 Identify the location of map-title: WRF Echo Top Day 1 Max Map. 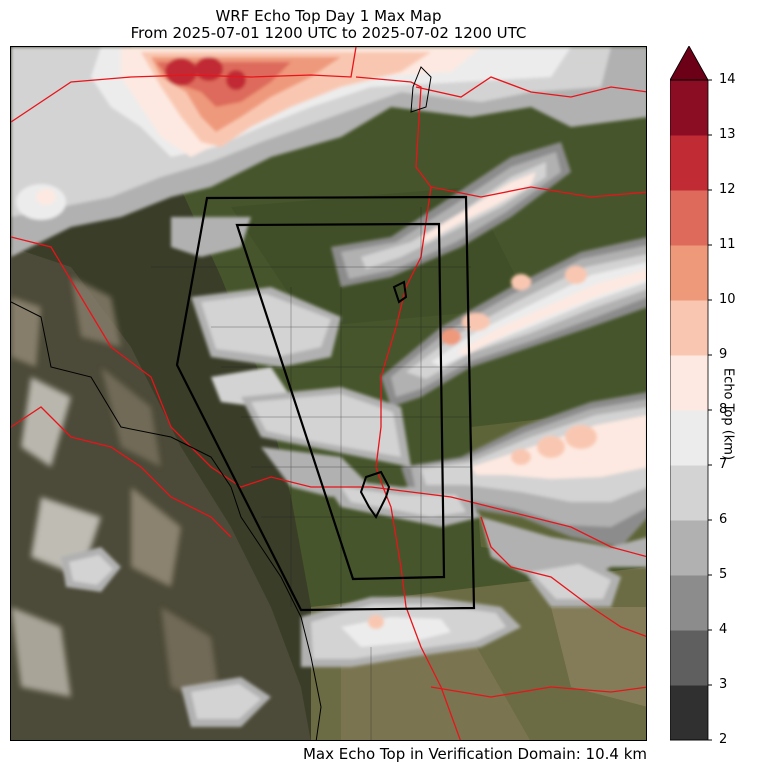
(328, 16).